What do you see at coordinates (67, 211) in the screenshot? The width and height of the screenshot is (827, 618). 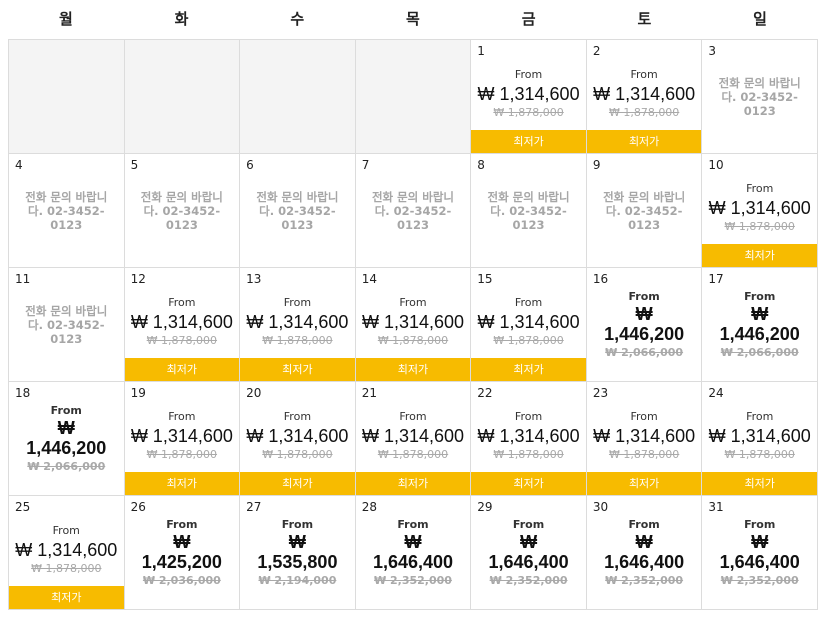 I see `day-cell: 4 전화 문의 바랍니다. 02-3452-0123` at bounding box center [67, 211].